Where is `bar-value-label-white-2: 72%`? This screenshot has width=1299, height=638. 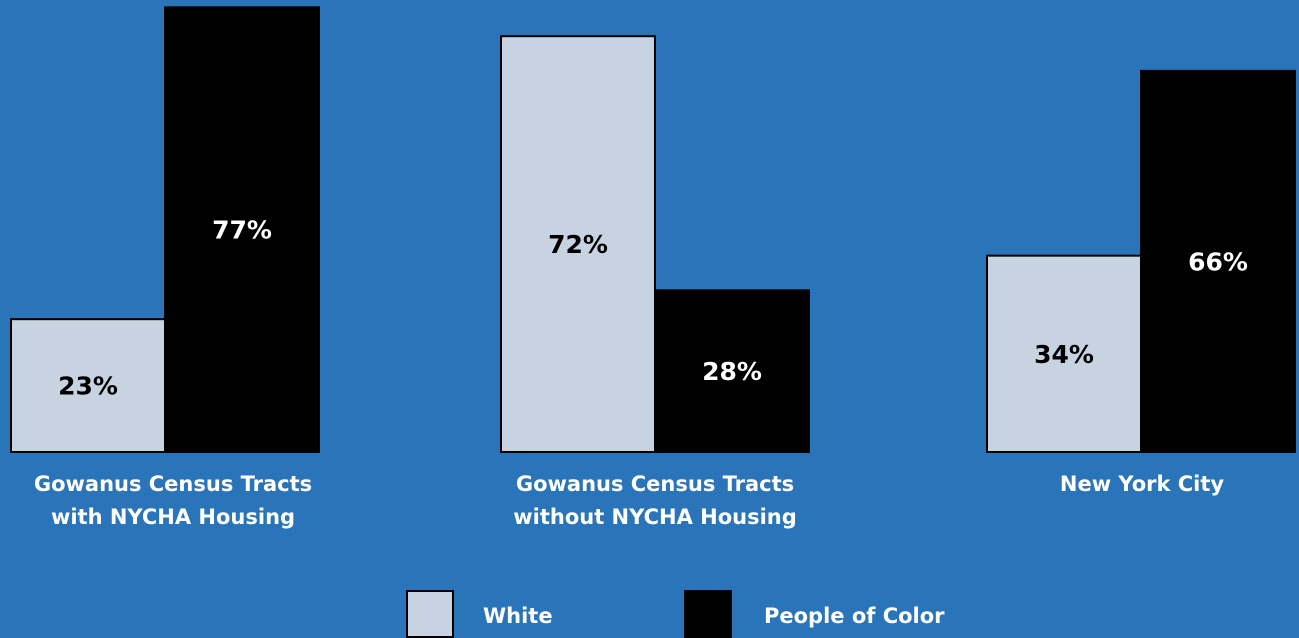
bar-value-label-white-2: 72% is located at coordinates (578, 244).